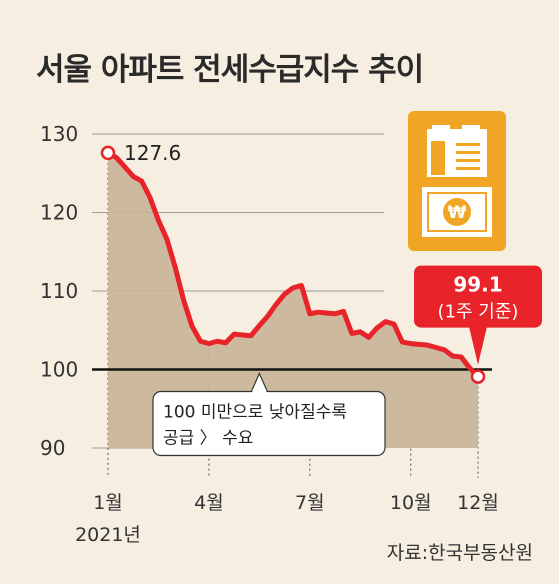  I want to click on source-note: 자료:한국부동산원, so click(459, 553).